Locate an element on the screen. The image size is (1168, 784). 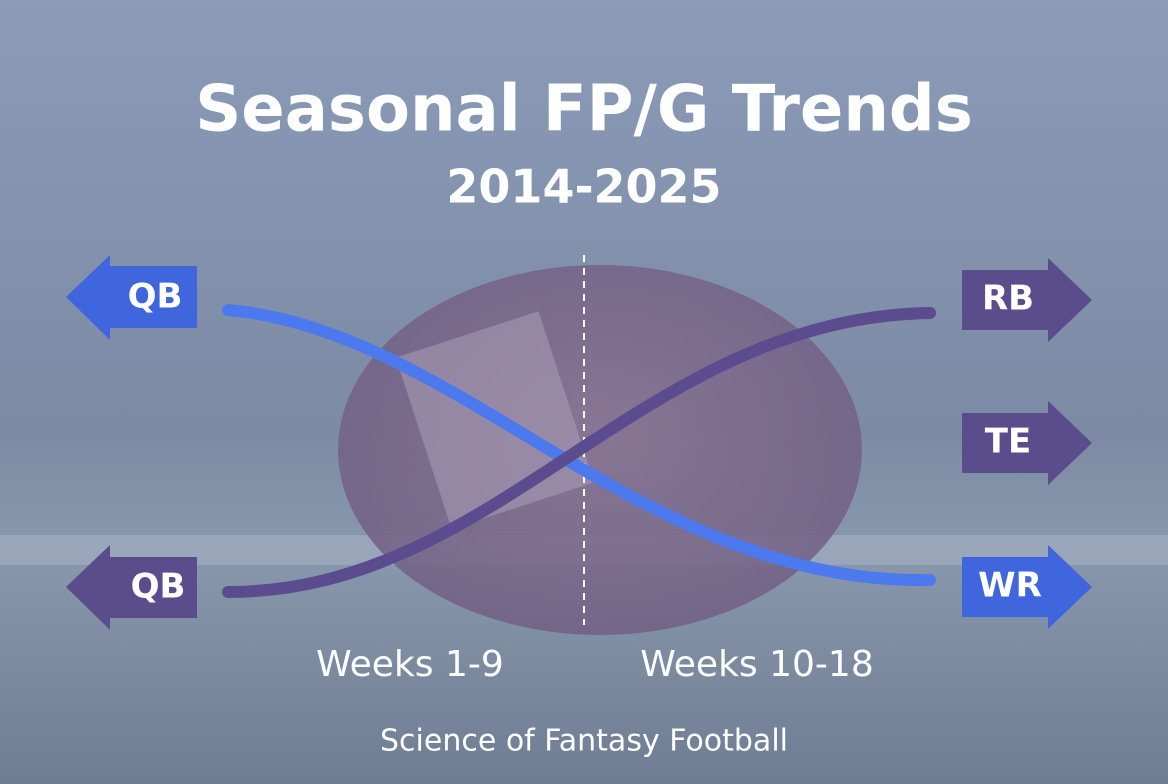
badge-label: RB is located at coordinates (1008, 299).